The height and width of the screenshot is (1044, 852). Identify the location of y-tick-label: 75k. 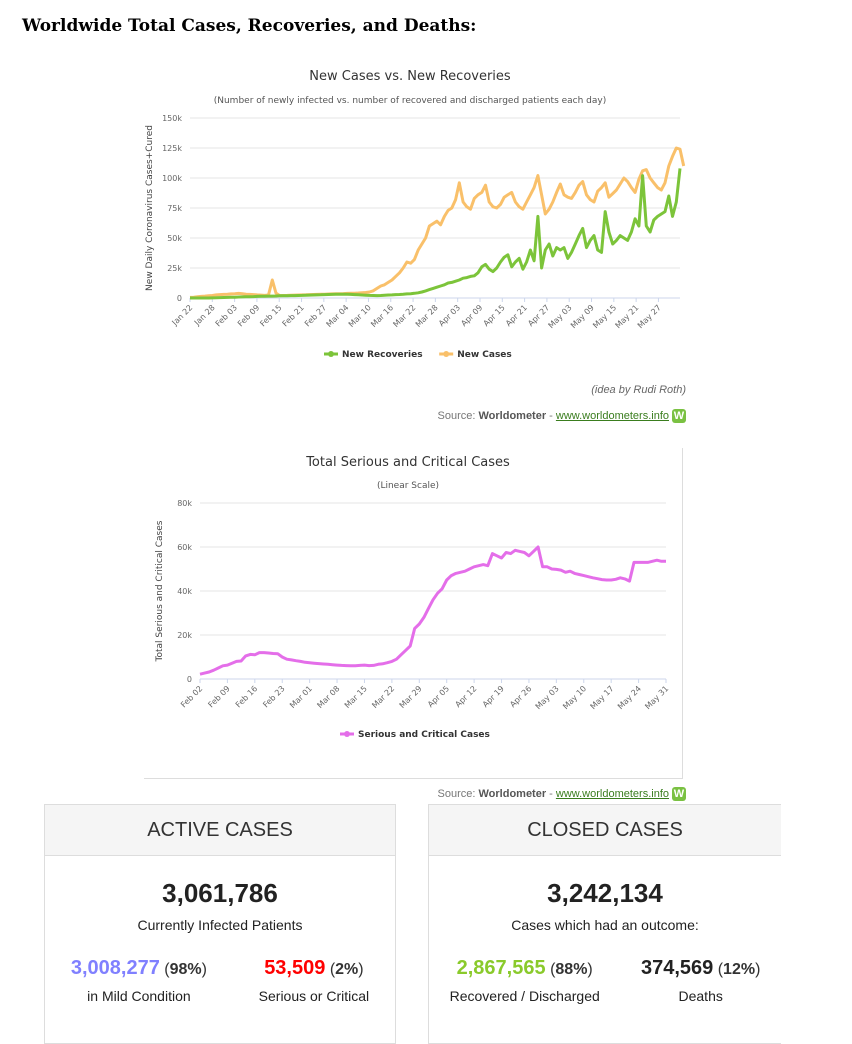
(174, 208).